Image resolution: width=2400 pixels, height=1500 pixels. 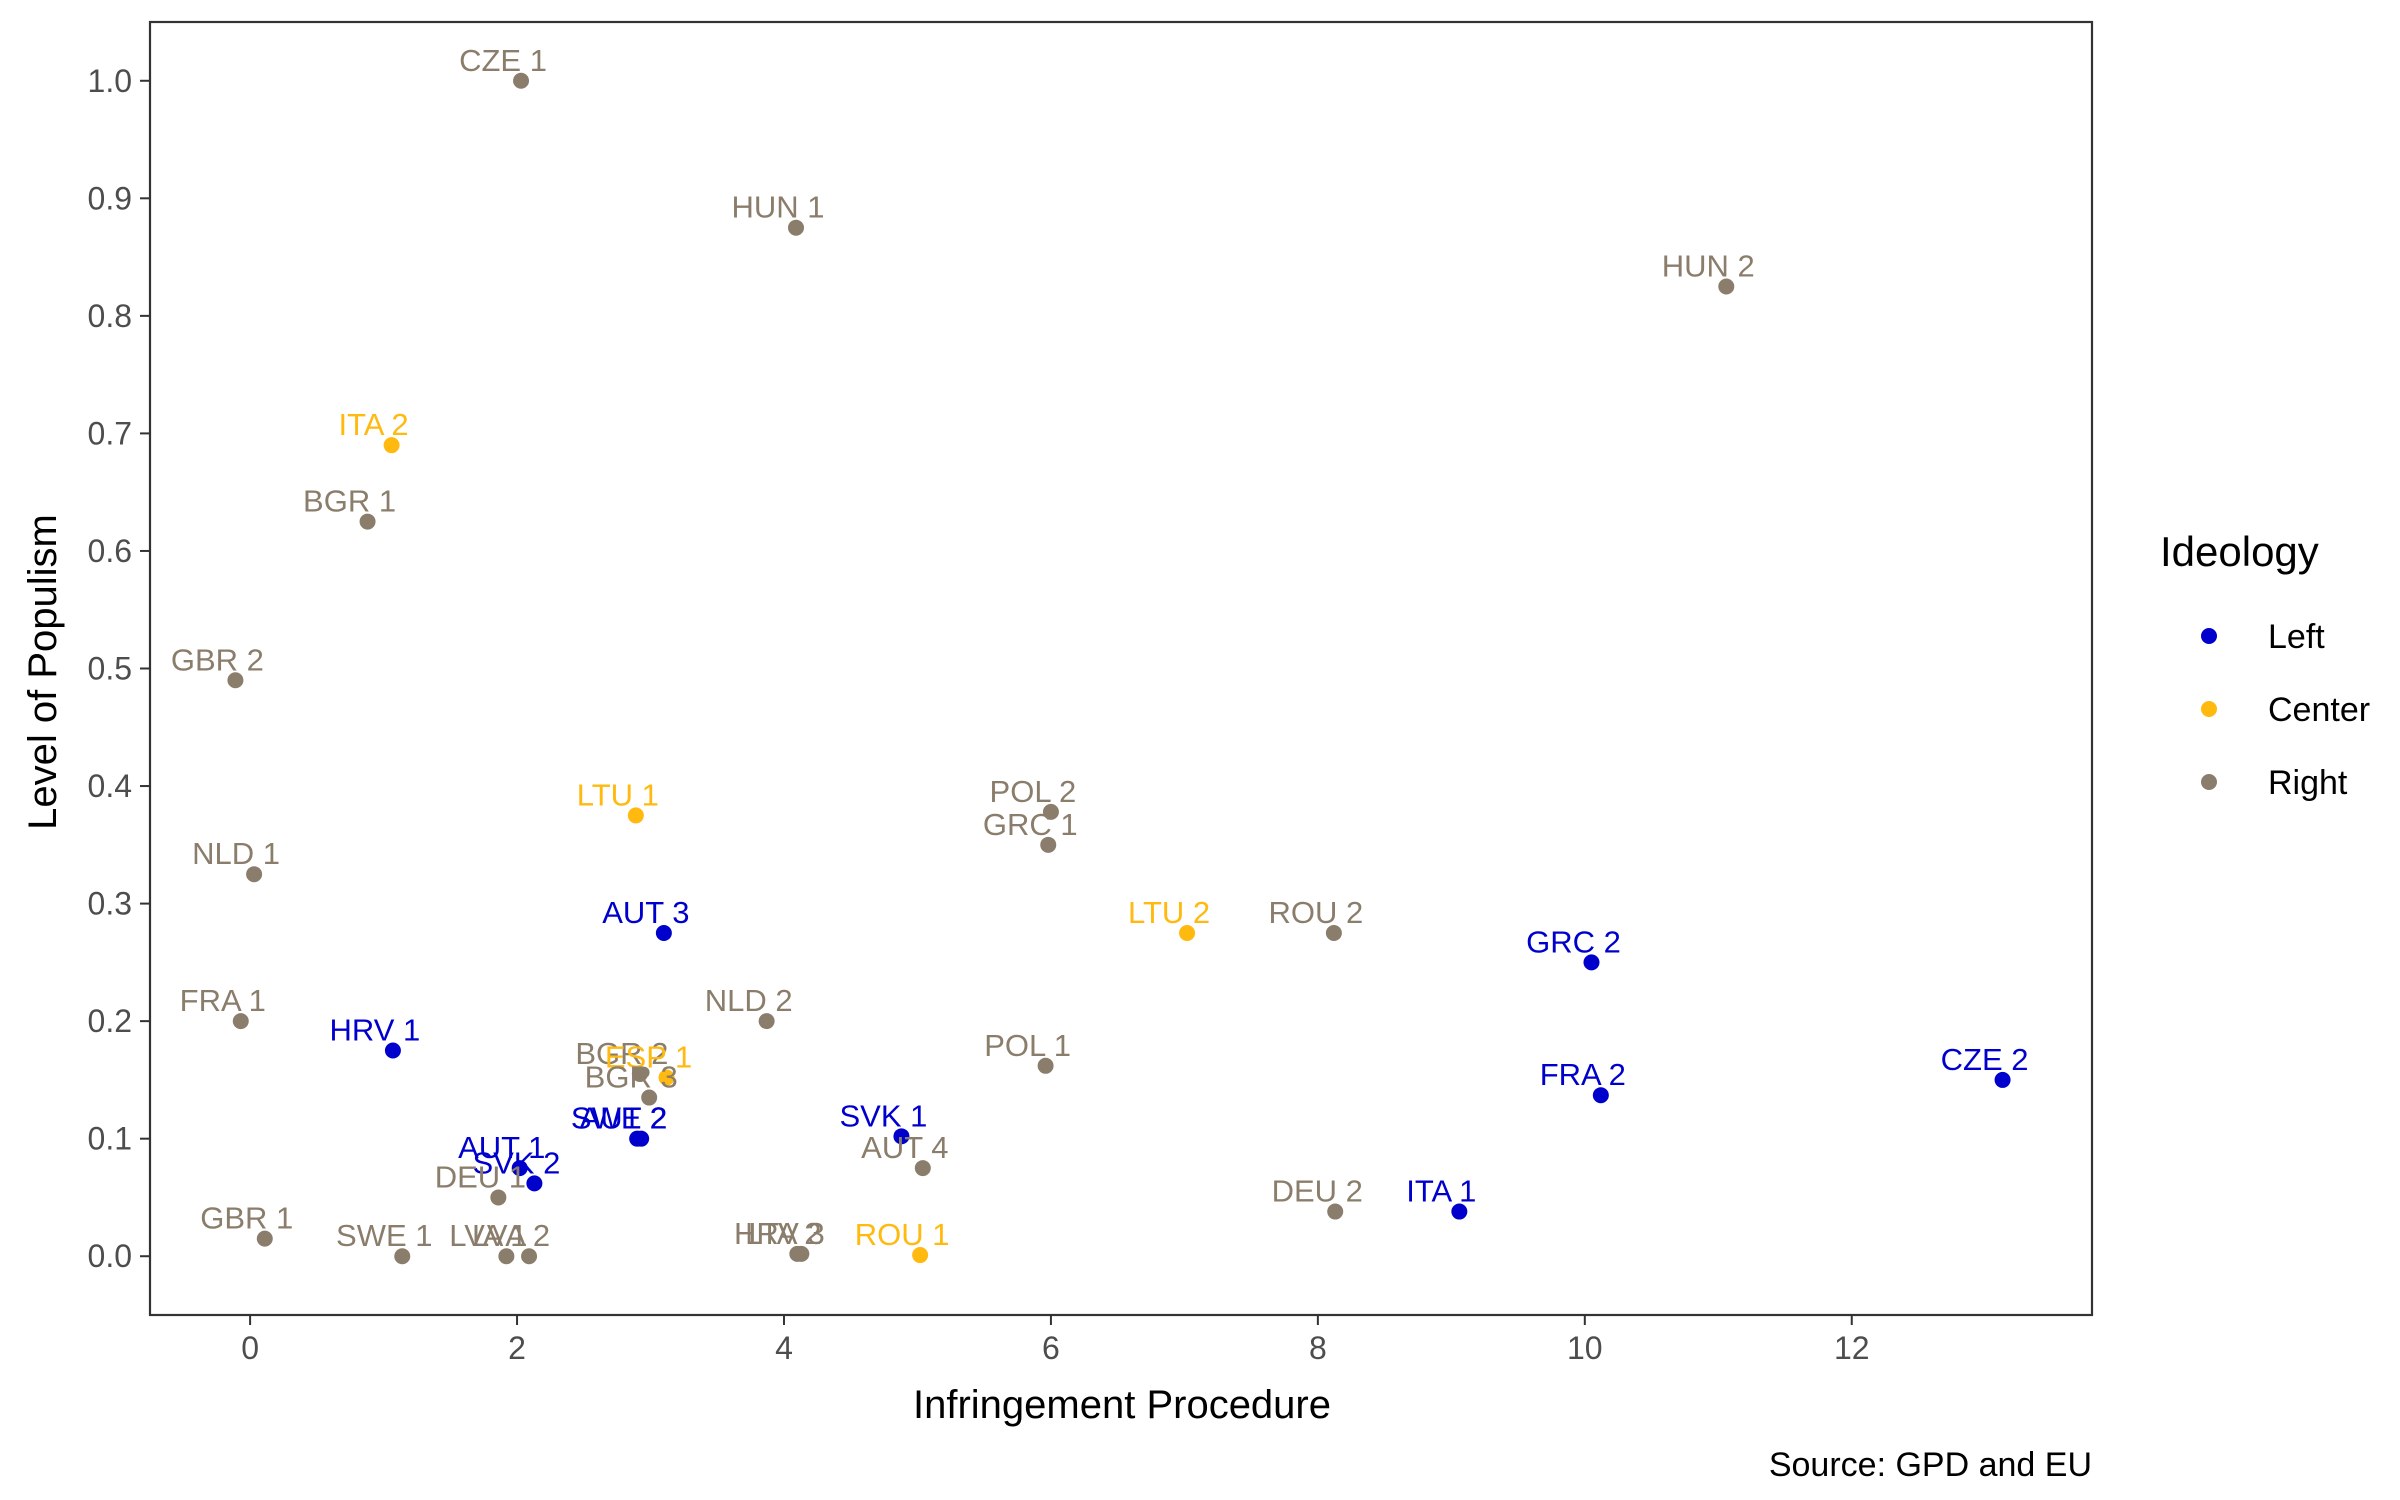 I want to click on source-caption: Source: GPD and EU, so click(x=1930, y=1465).